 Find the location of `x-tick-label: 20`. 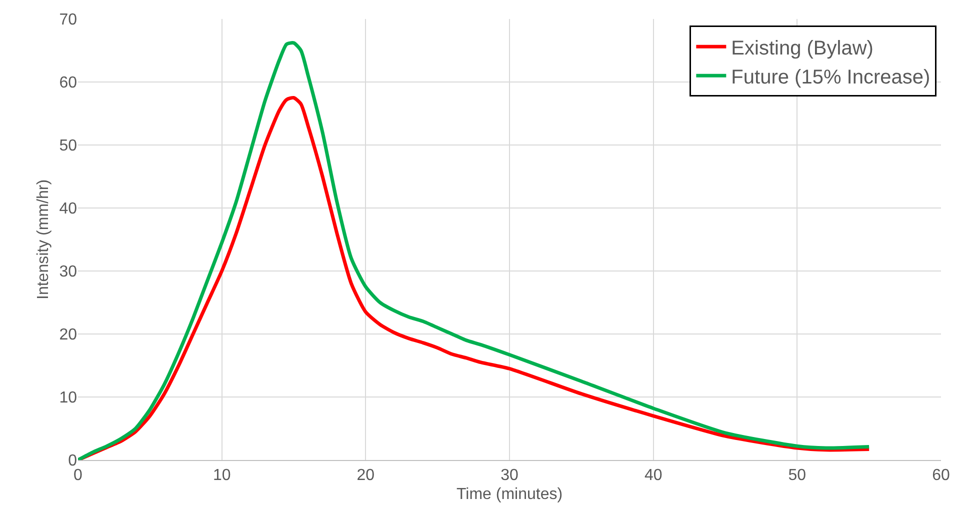

x-tick-label: 20 is located at coordinates (365, 475).